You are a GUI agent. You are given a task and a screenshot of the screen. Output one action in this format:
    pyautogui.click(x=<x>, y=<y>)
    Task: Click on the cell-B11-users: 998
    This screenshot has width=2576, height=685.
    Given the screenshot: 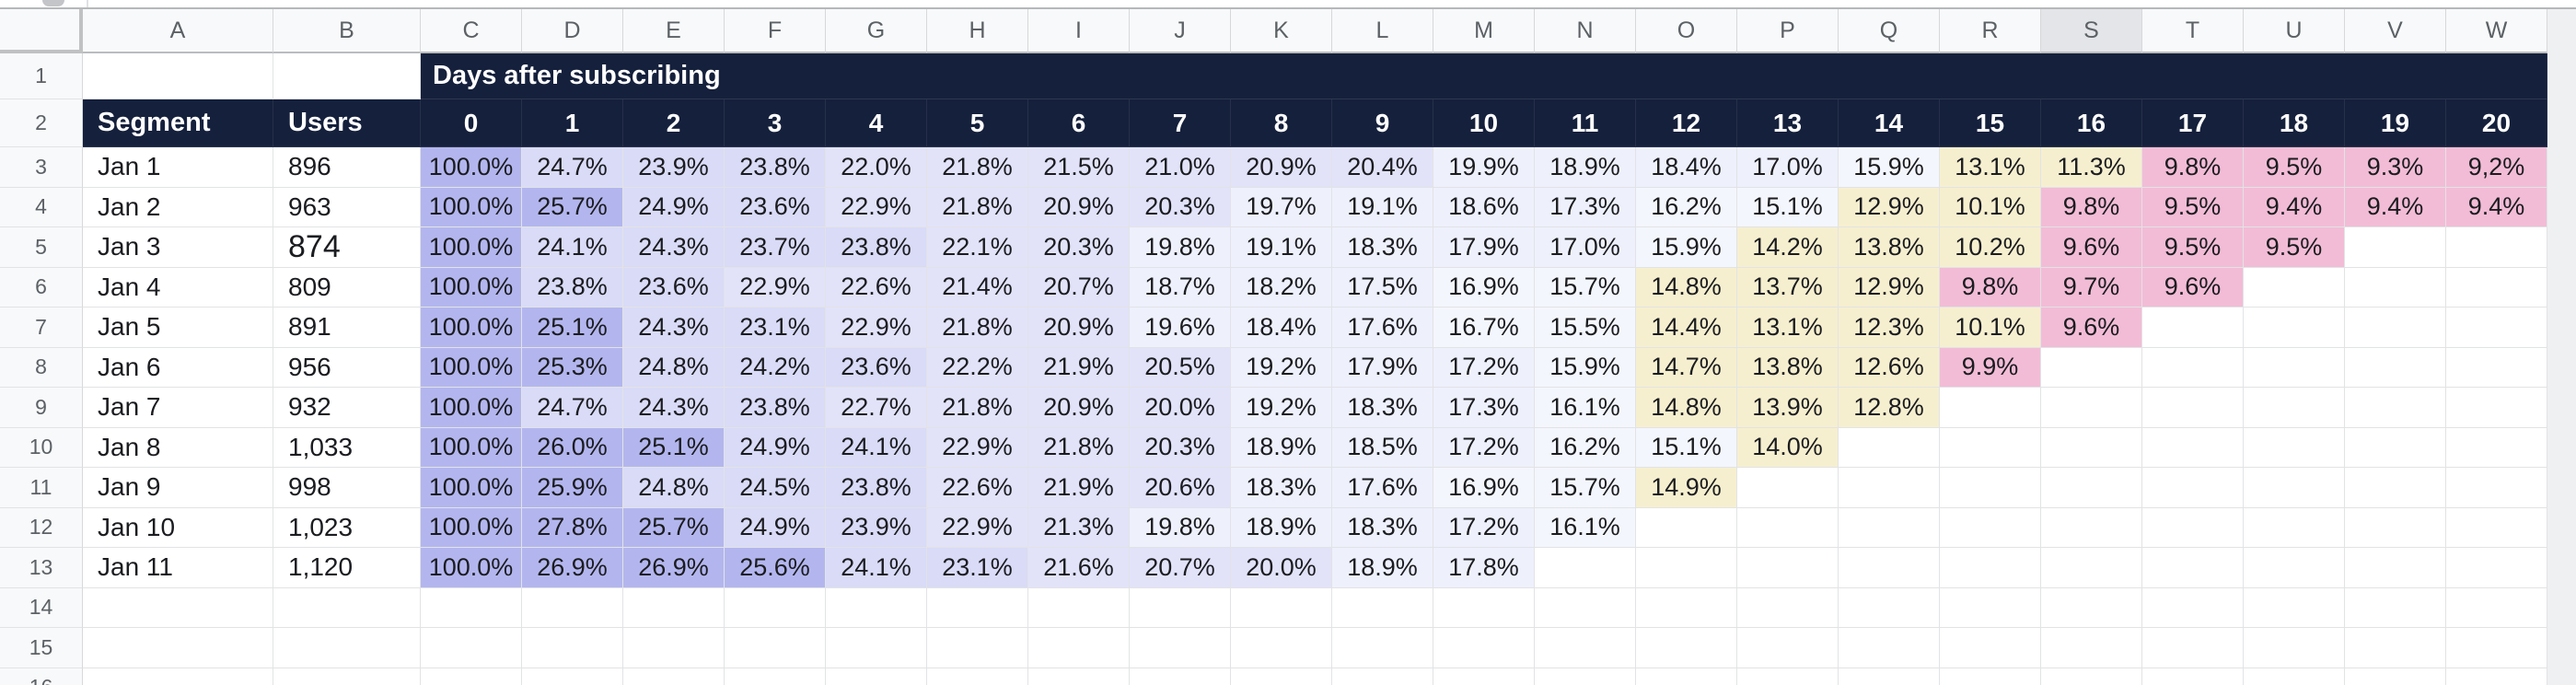 What is the action you would take?
    pyautogui.click(x=347, y=488)
    